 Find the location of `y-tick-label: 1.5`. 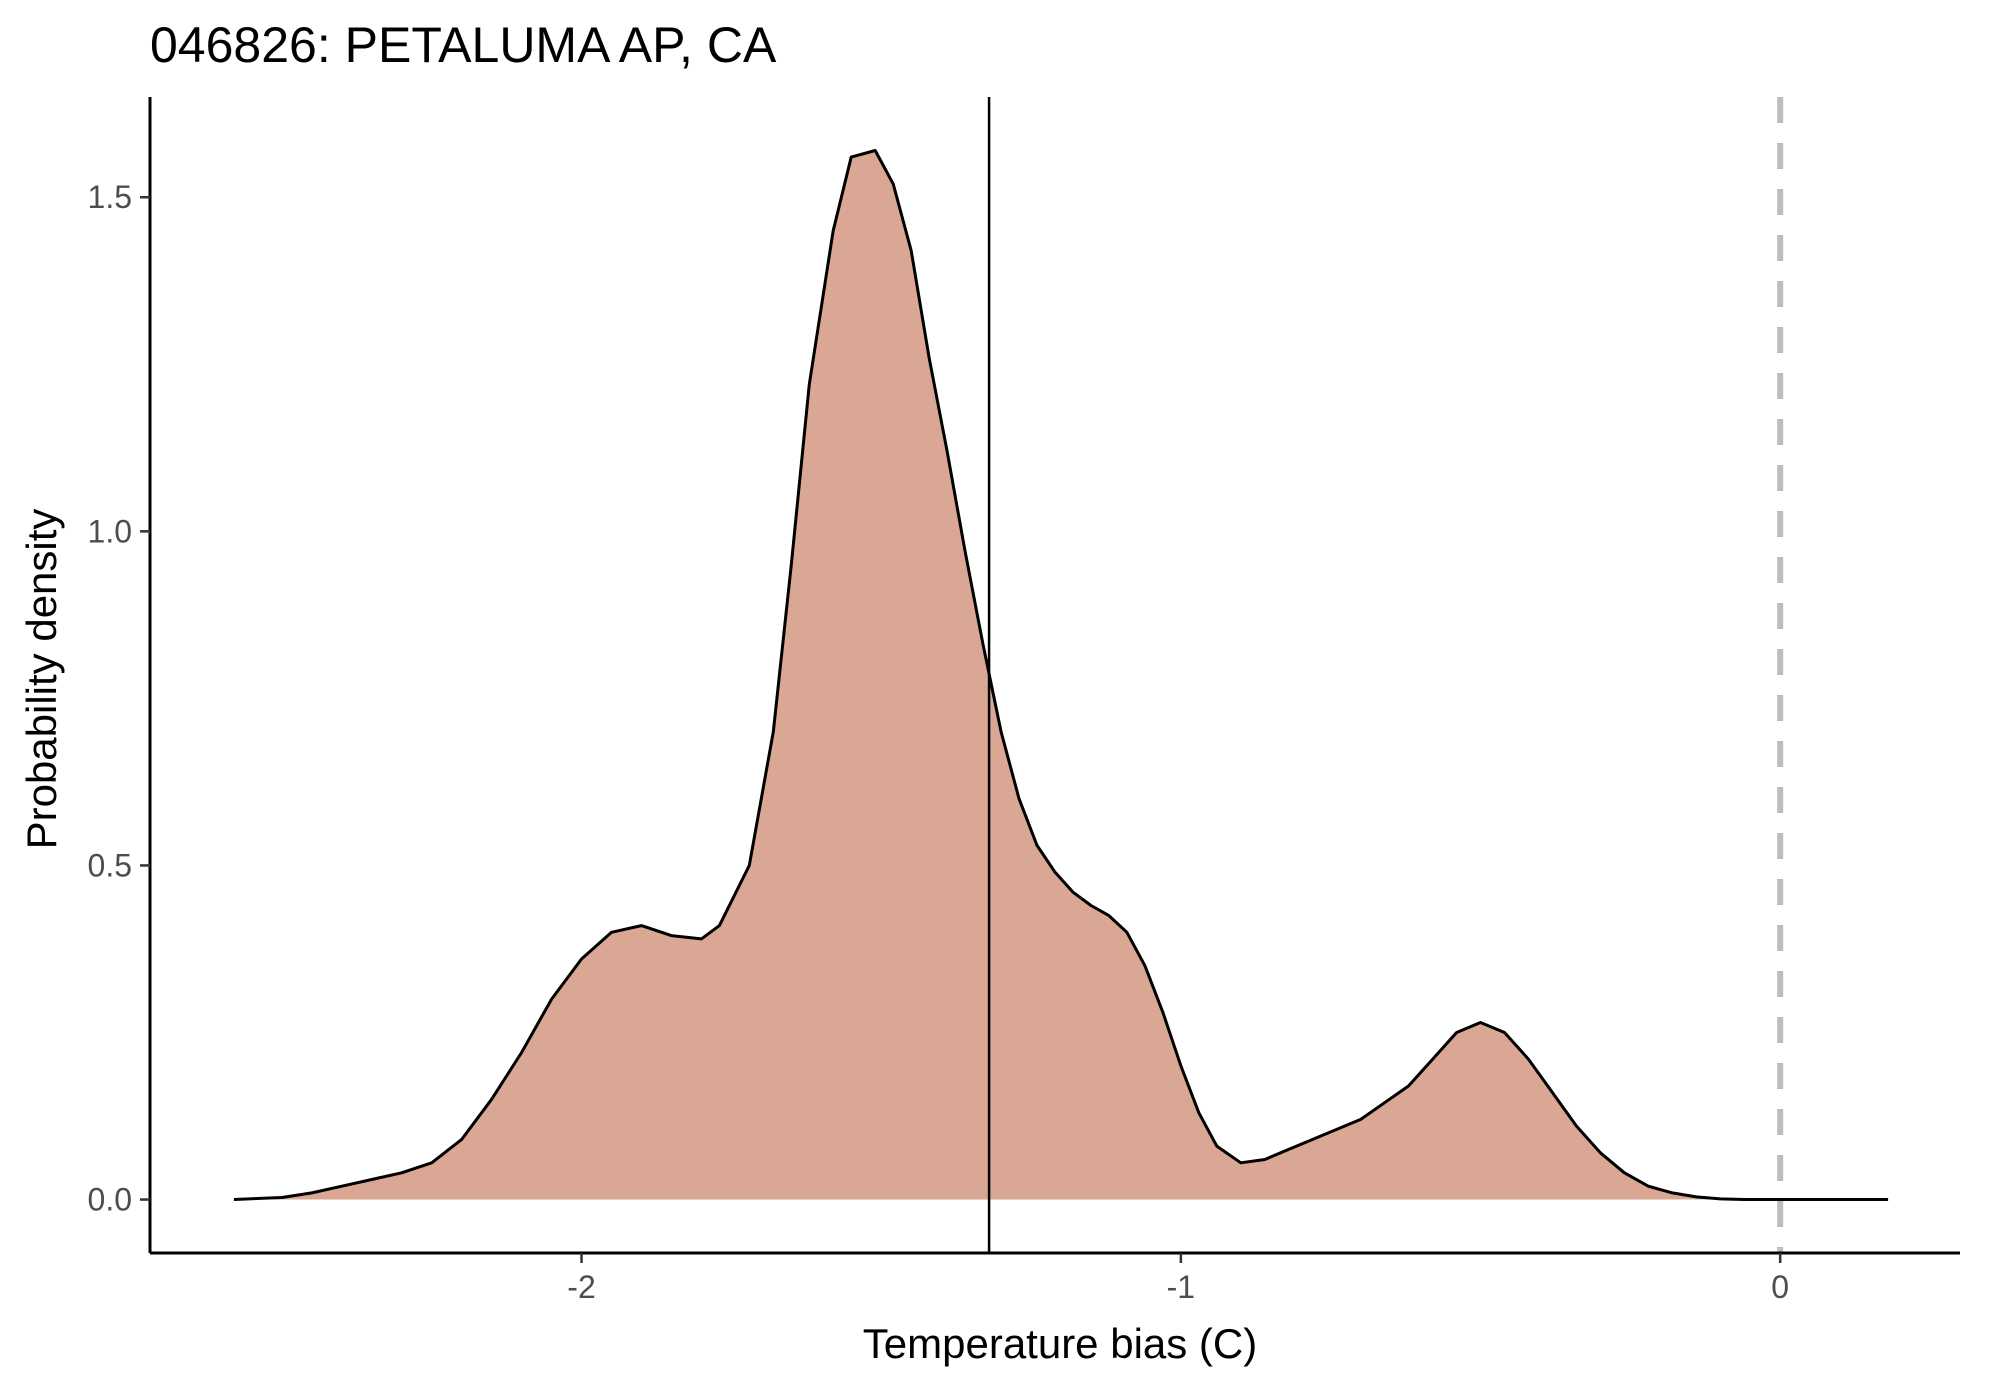

y-tick-label: 1.5 is located at coordinates (110, 197).